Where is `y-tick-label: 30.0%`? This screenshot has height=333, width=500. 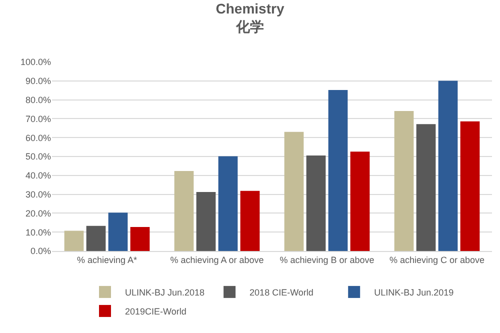
y-tick-label: 30.0% is located at coordinates (38, 194).